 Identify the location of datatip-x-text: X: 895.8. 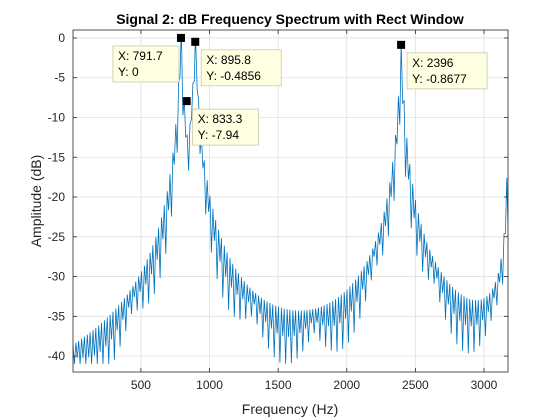
(228, 60).